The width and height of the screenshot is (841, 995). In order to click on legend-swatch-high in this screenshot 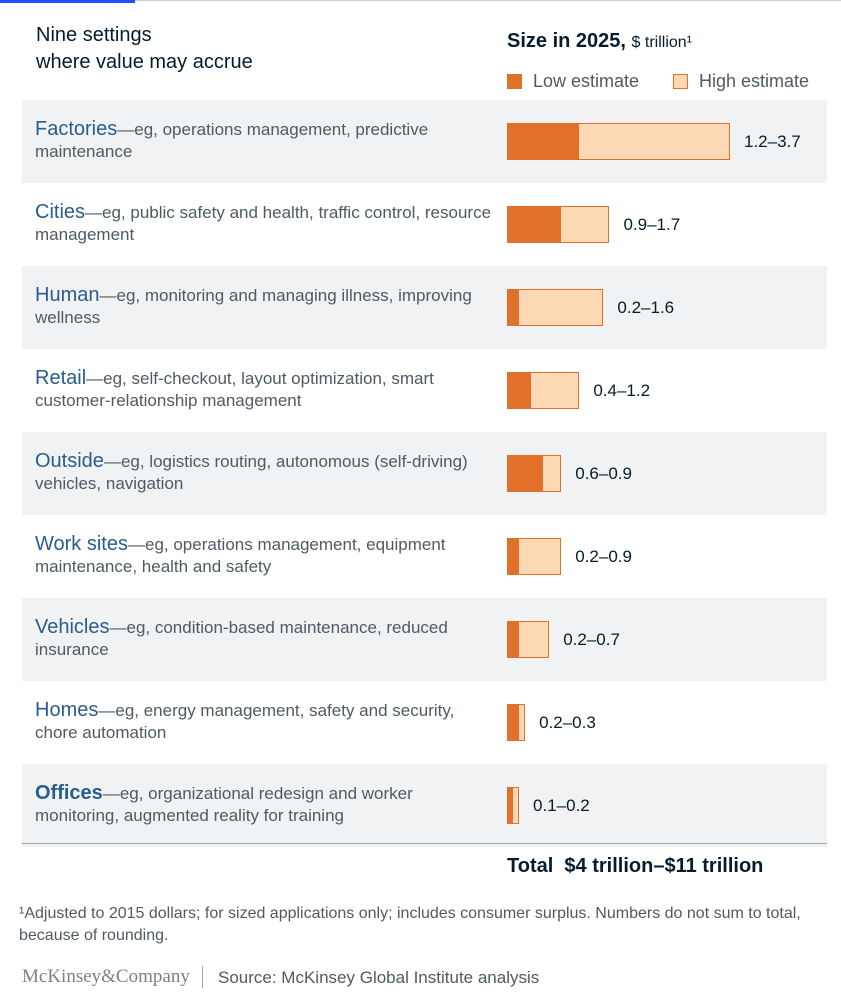, I will do `click(680, 81)`.